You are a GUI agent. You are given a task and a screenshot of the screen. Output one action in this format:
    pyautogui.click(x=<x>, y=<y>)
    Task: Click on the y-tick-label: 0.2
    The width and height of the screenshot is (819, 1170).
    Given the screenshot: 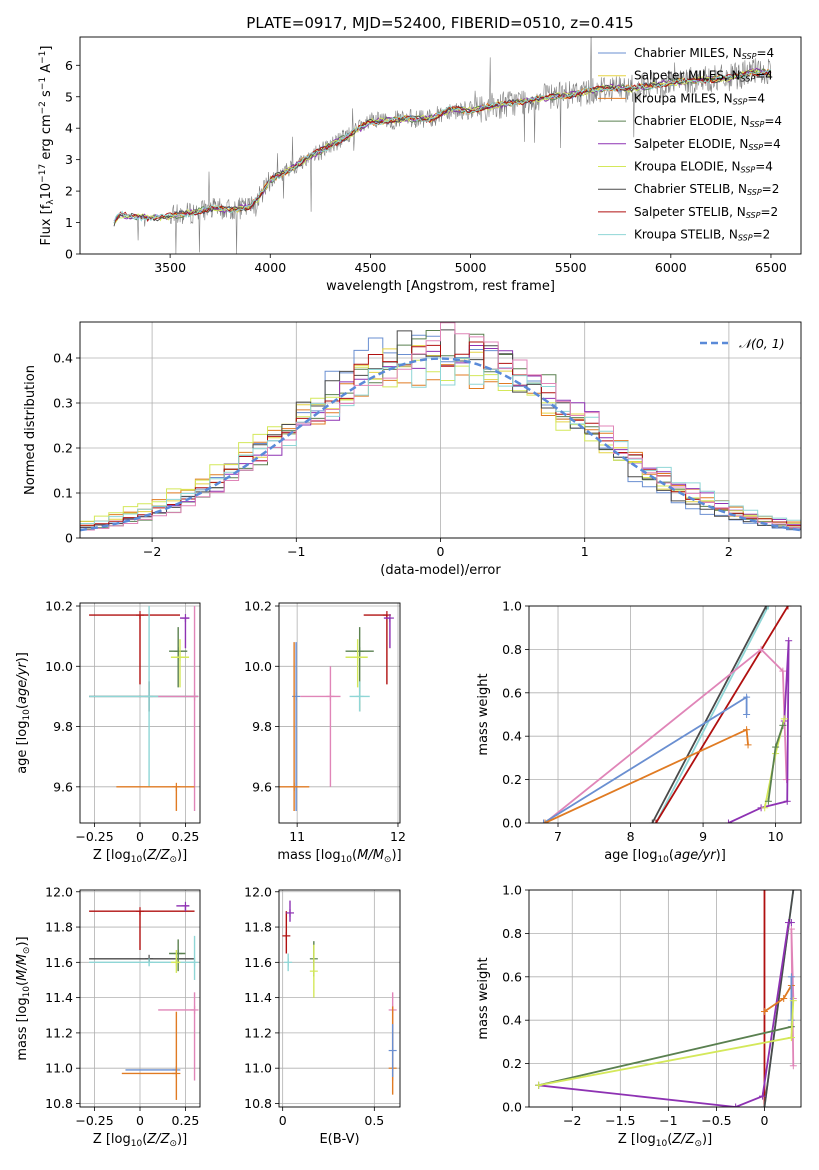 What is the action you would take?
    pyautogui.click(x=512, y=1063)
    